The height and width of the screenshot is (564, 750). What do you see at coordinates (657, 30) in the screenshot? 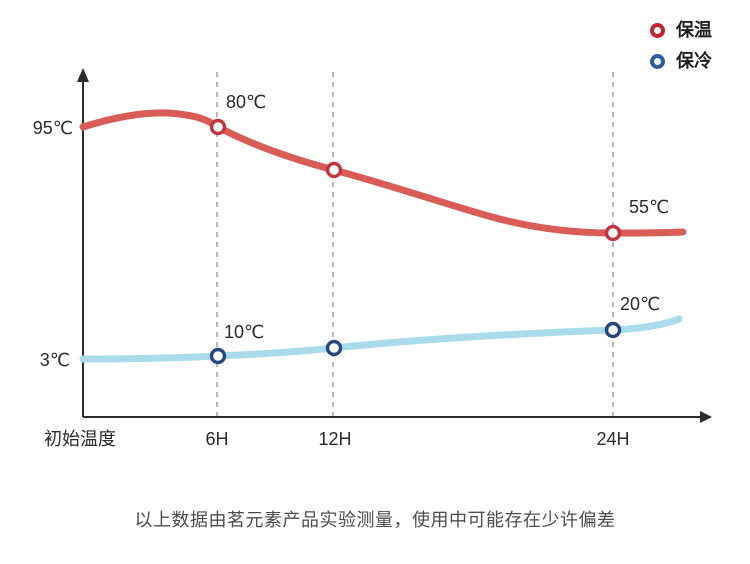
I see `heat-retention-ring-icon` at bounding box center [657, 30].